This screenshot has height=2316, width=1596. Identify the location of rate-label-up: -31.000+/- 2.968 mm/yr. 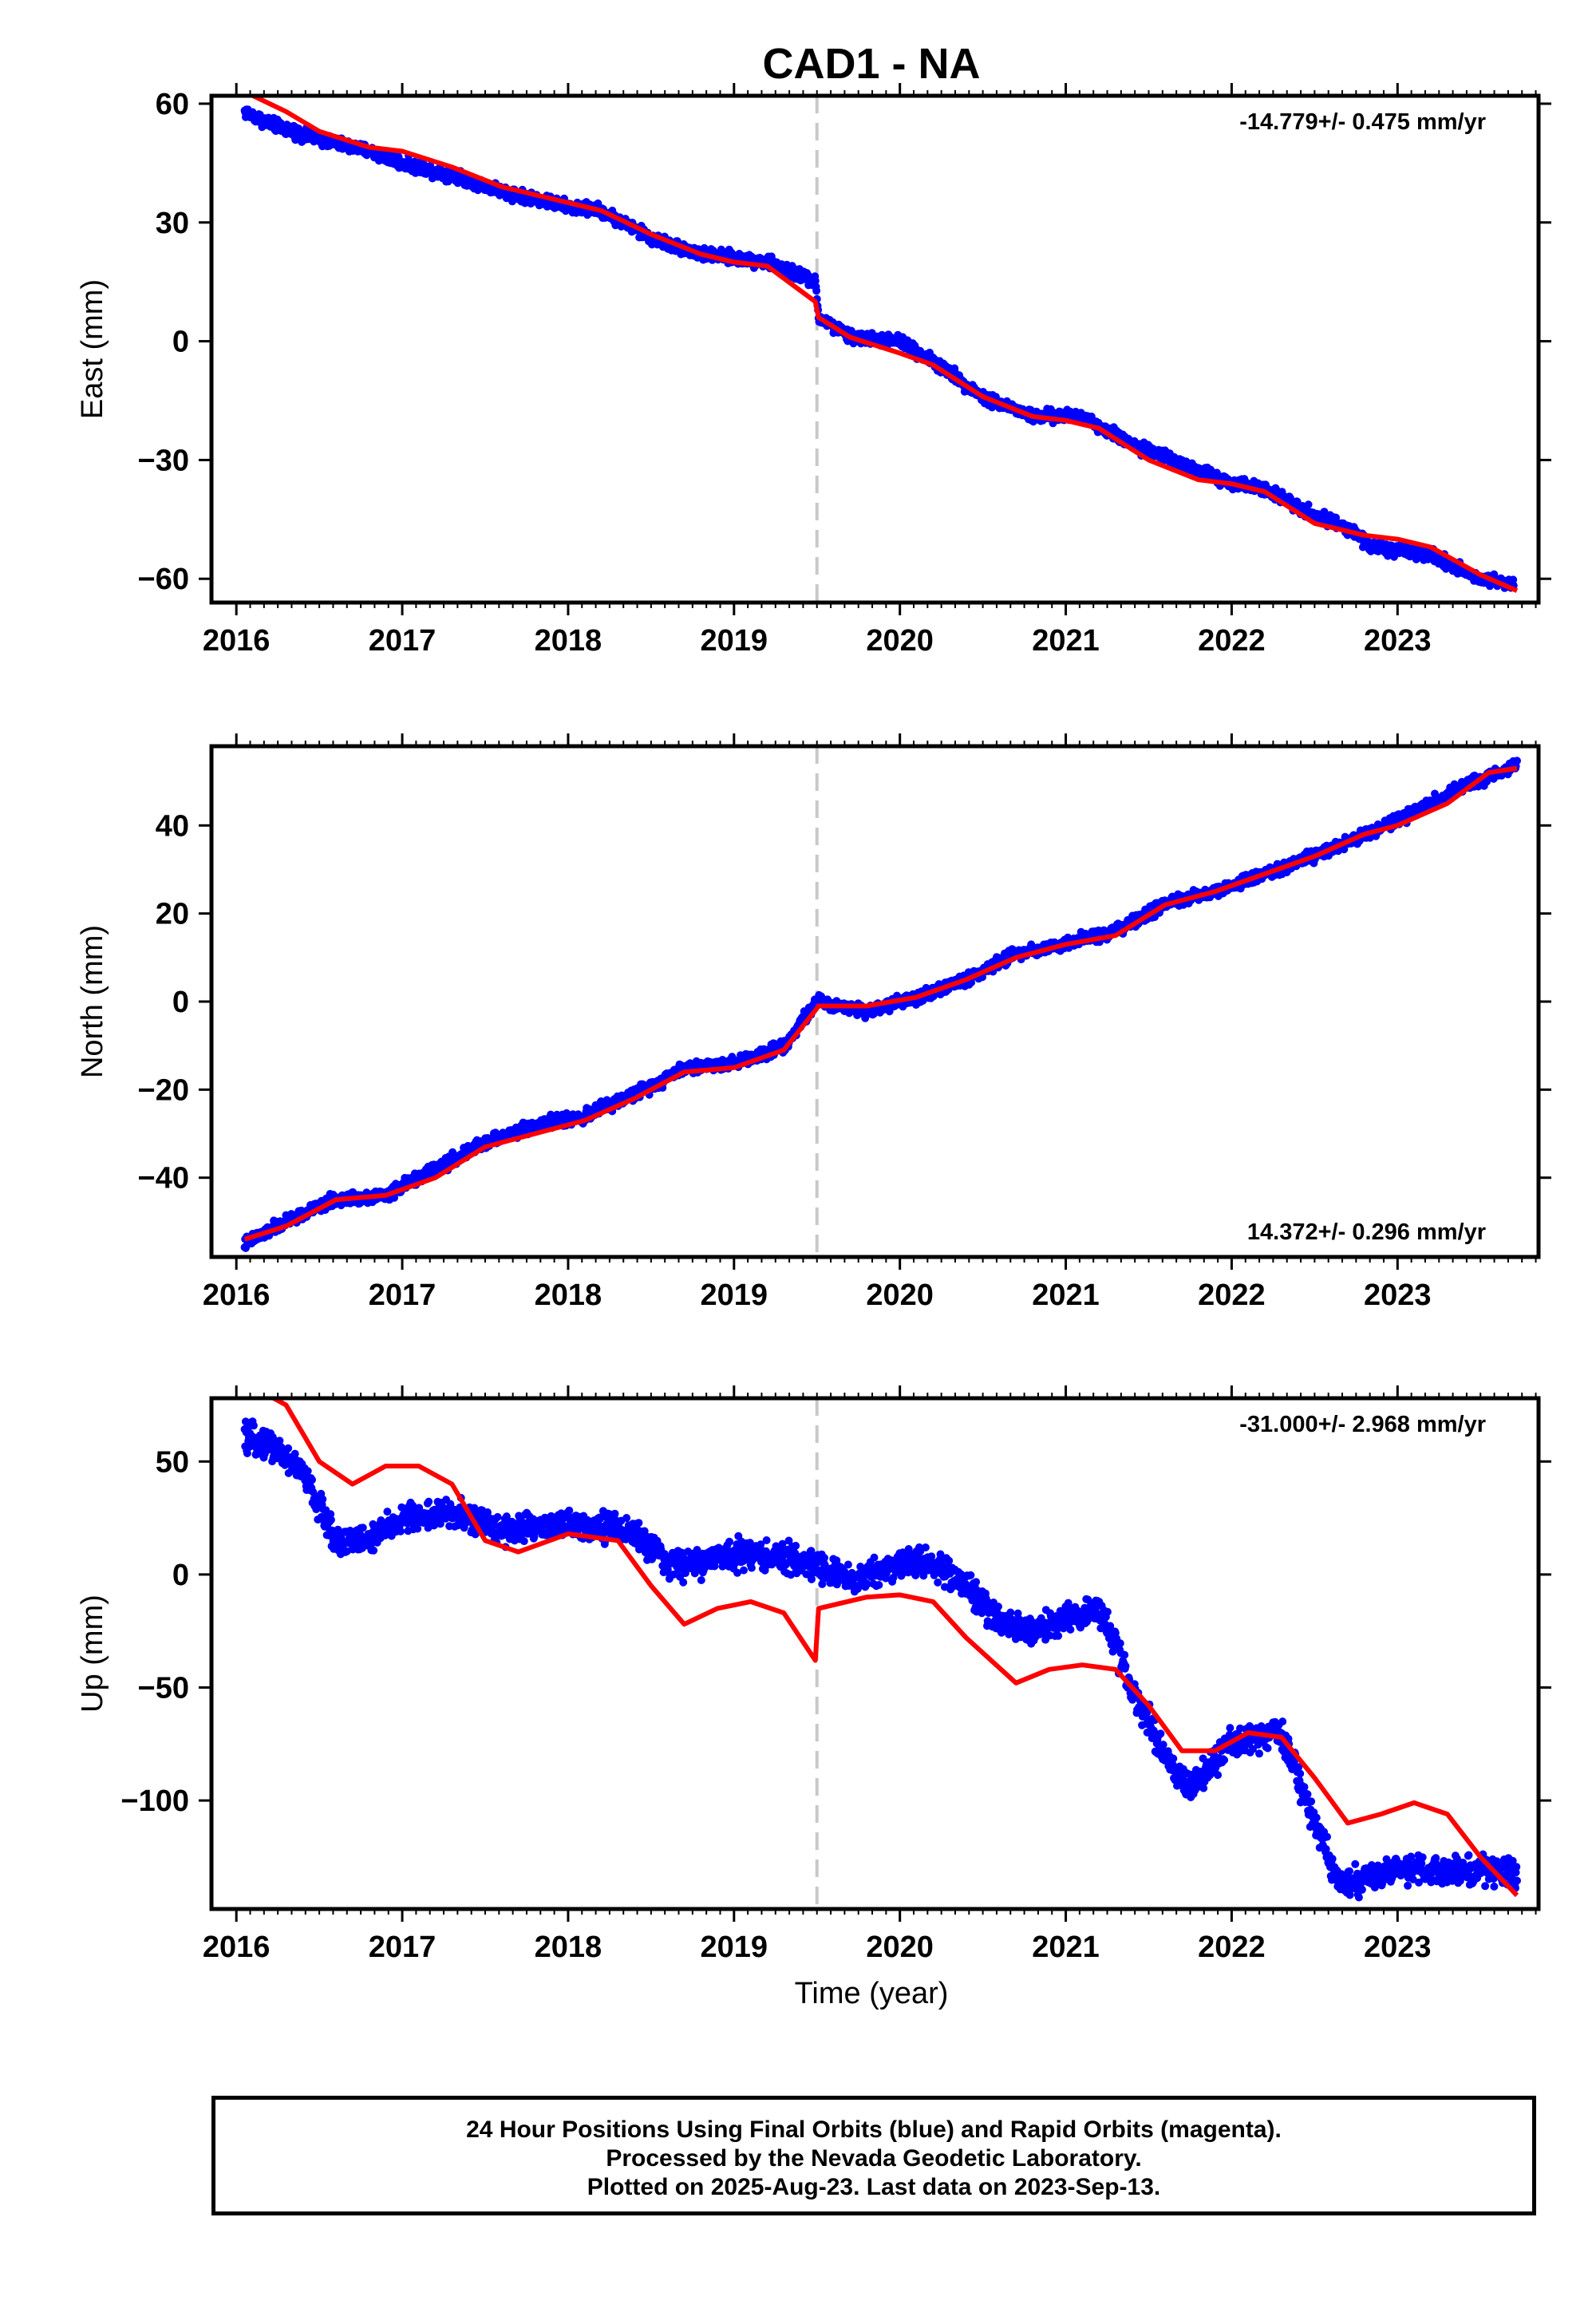
(1362, 1424).